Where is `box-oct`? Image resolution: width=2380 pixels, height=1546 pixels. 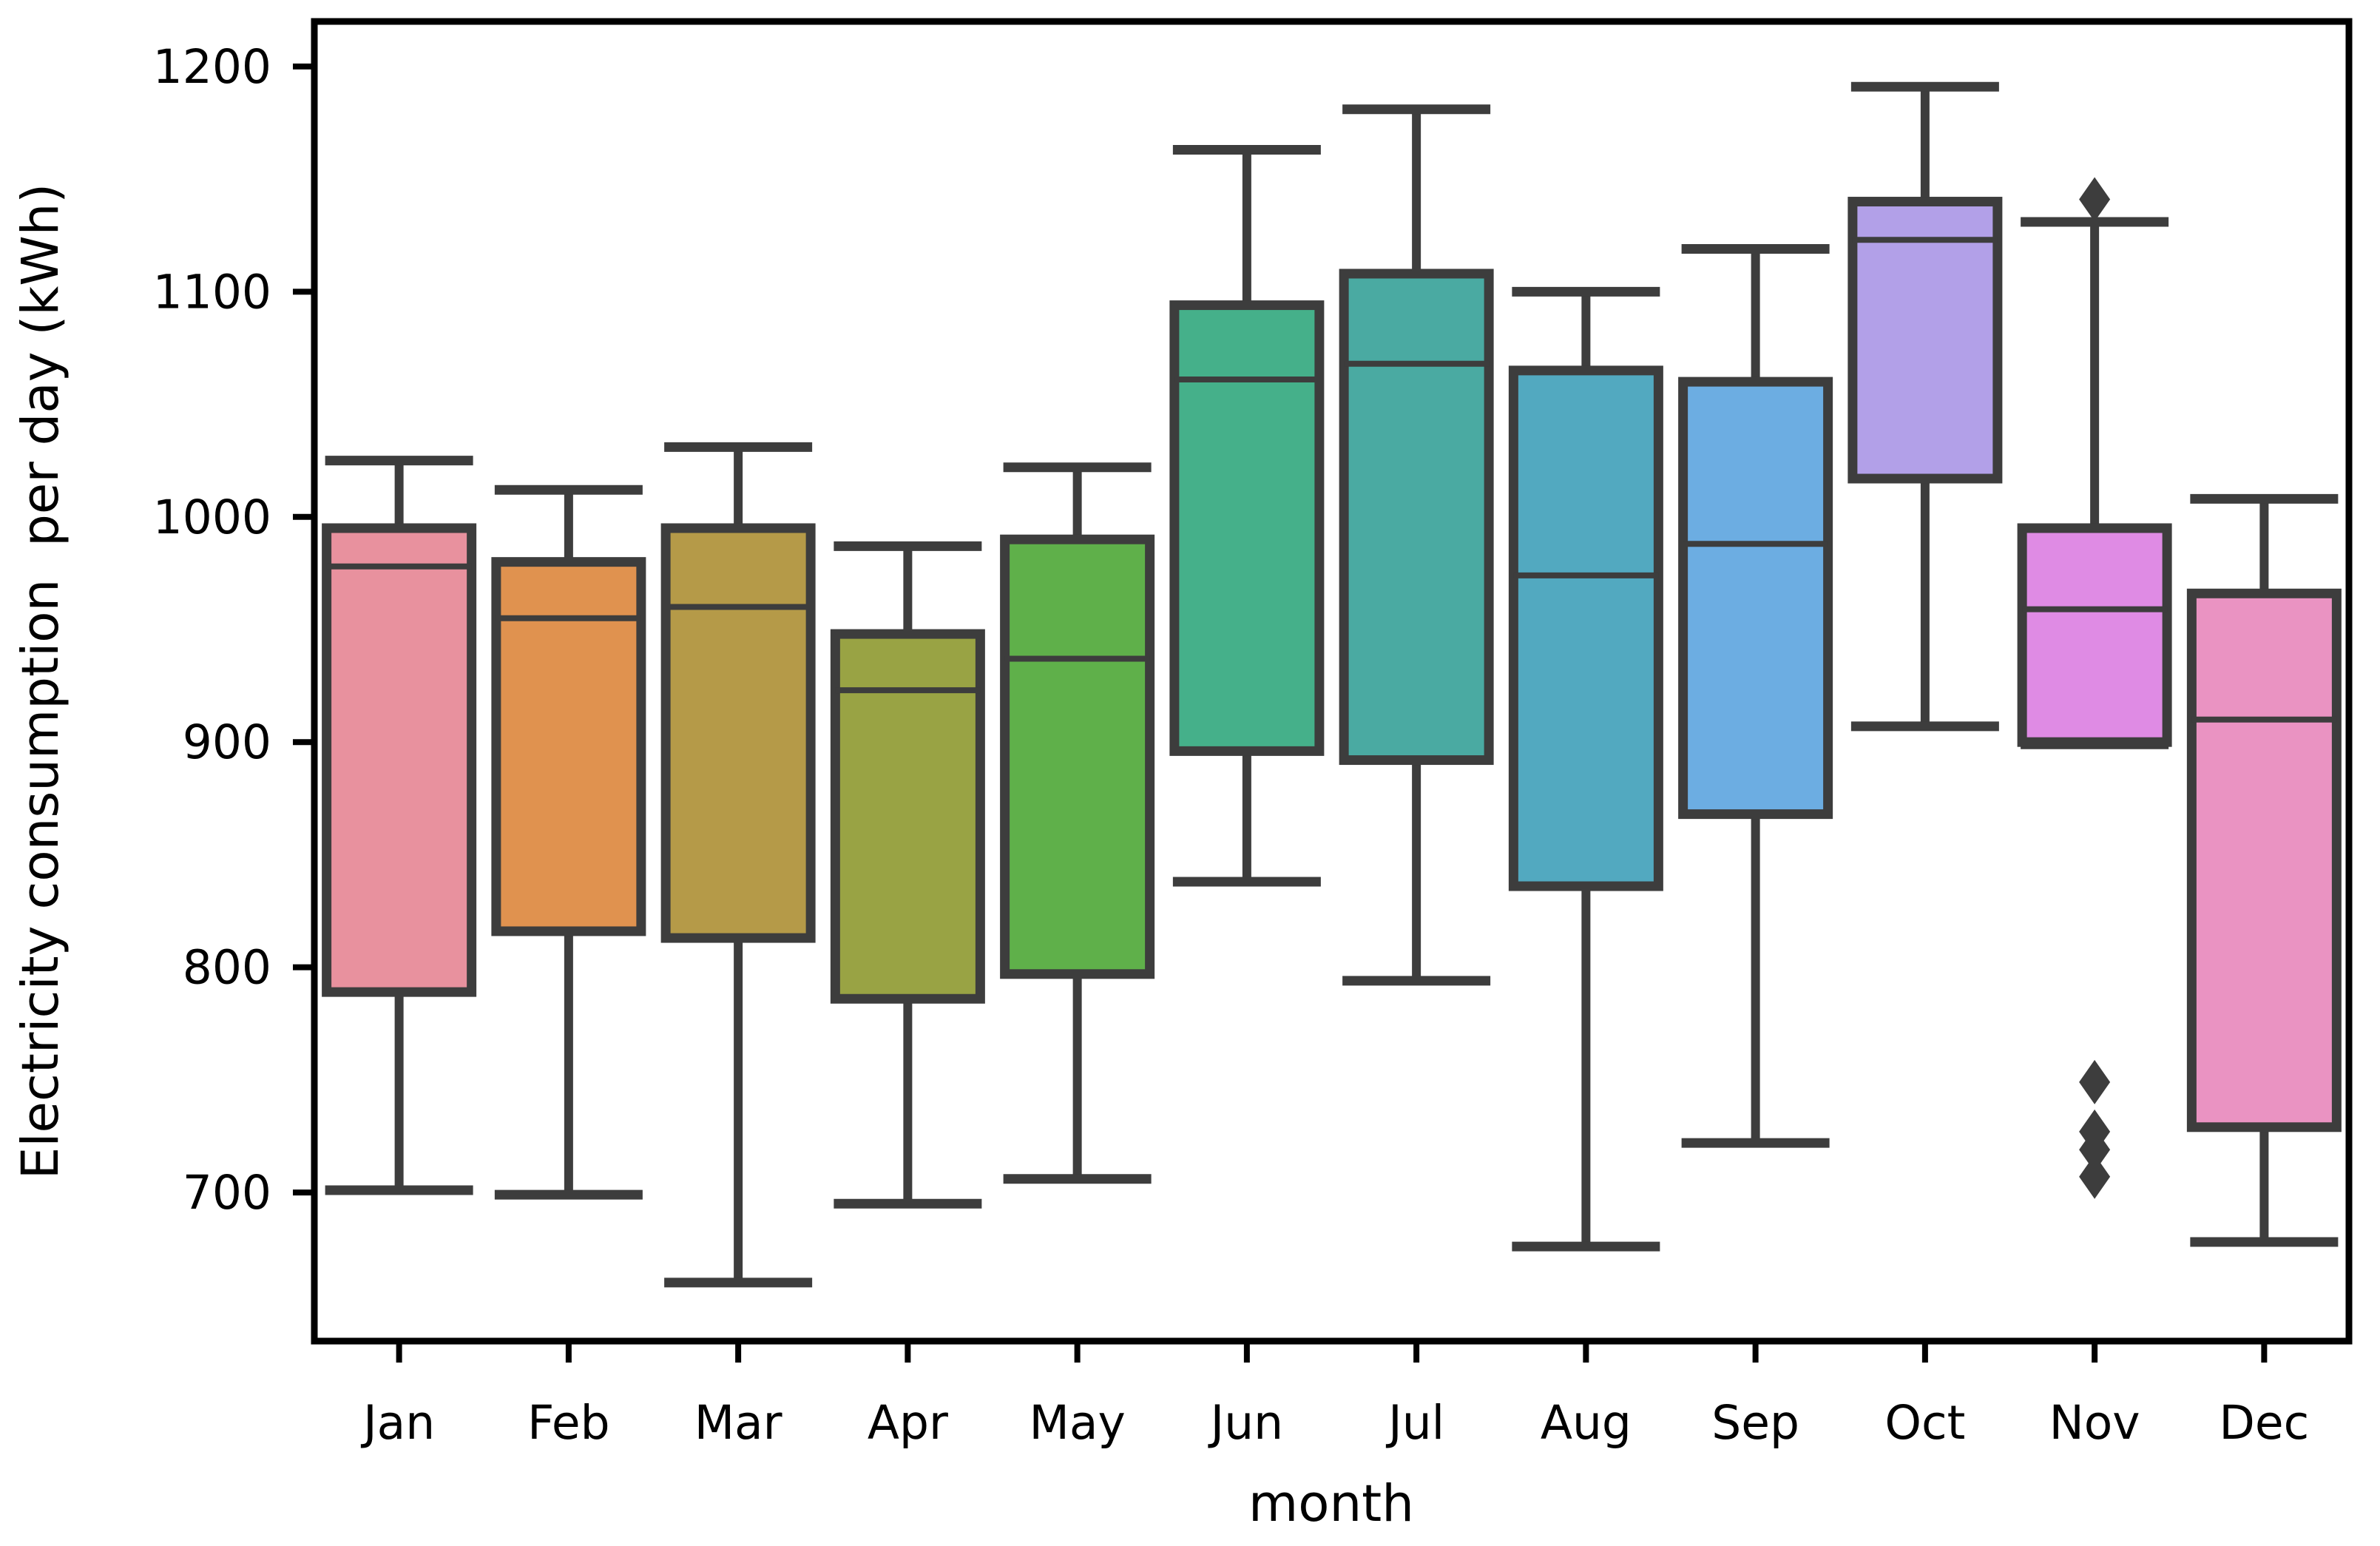
box-oct is located at coordinates (1925, 407).